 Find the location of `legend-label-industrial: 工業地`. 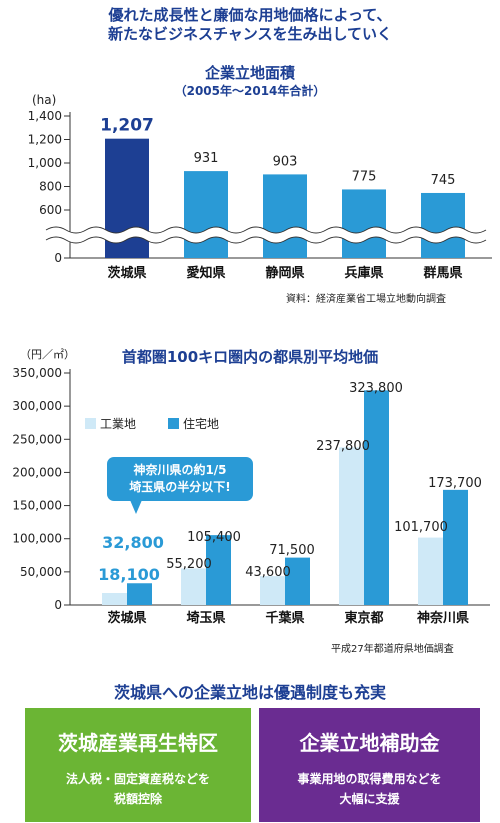

legend-label-industrial: 工業地 is located at coordinates (118, 424).